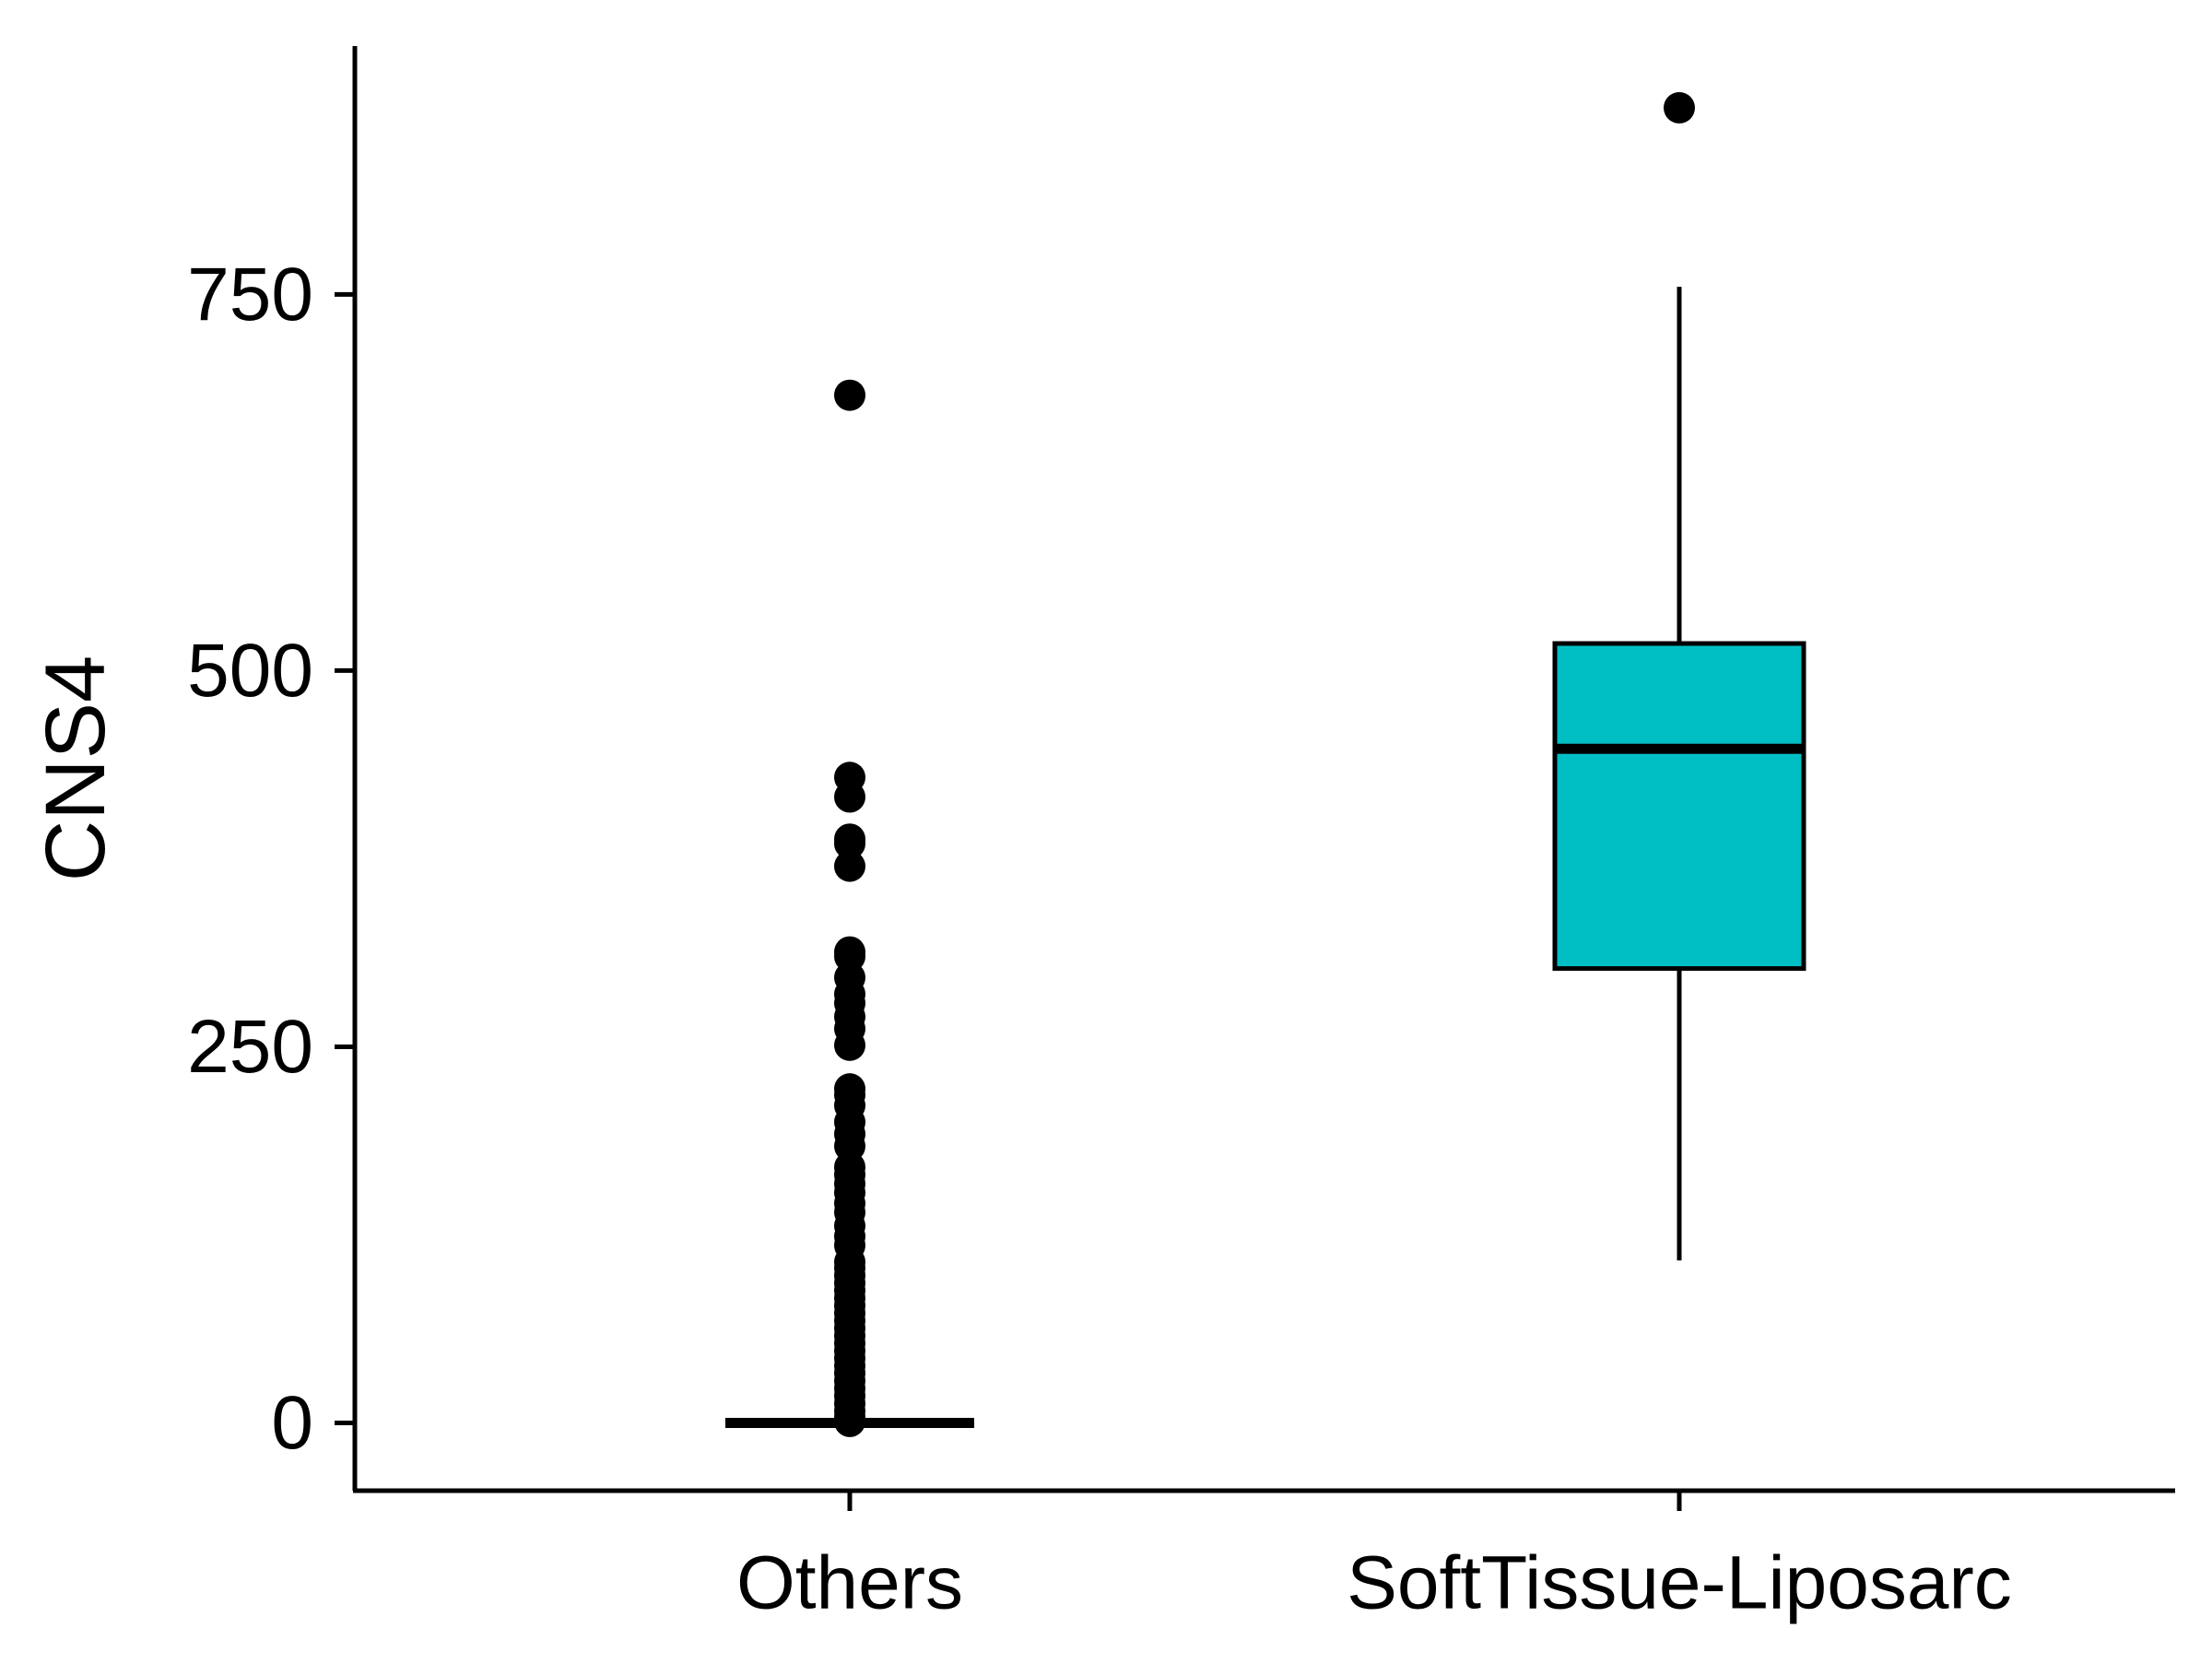 The height and width of the screenshot is (1664, 2212). What do you see at coordinates (250, 294) in the screenshot?
I see `y-tick-label: 750` at bounding box center [250, 294].